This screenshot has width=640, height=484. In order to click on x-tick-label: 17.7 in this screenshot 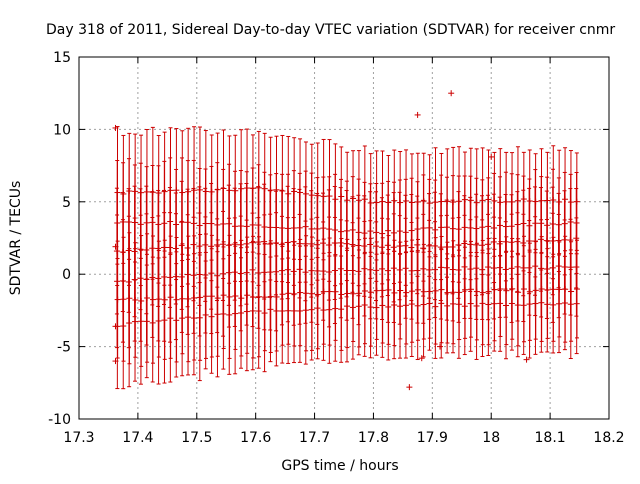, I will do `click(314, 438)`.